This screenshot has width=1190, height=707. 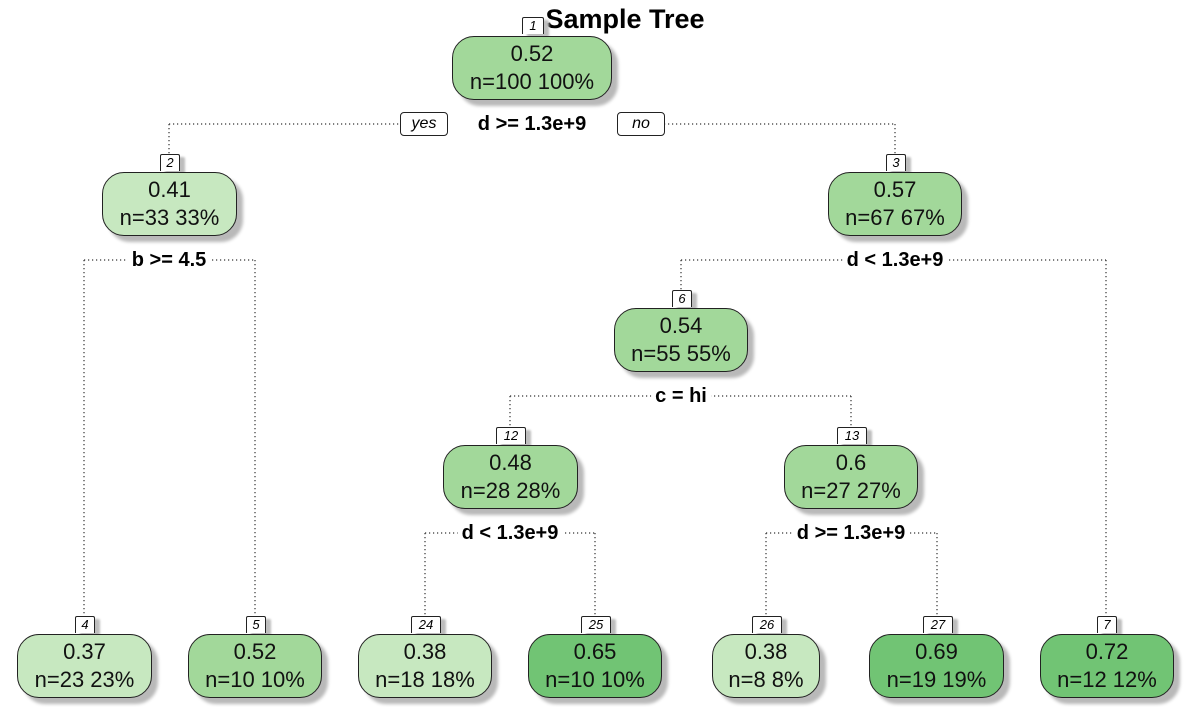 What do you see at coordinates (169, 204) in the screenshot?
I see `tree-node-2: 0.41 n=33 33%` at bounding box center [169, 204].